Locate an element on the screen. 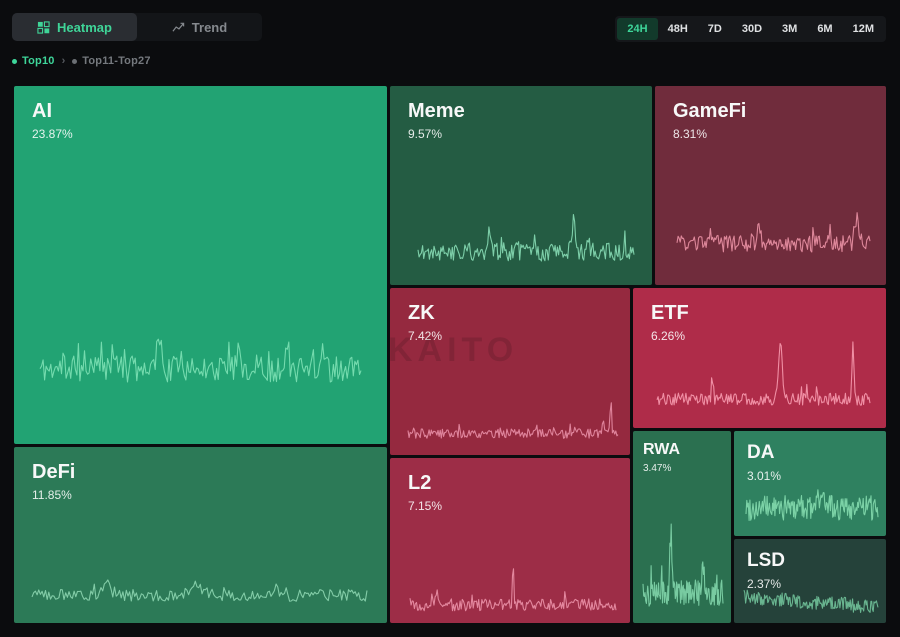 This screenshot has height=637, width=900. tile-rwa-title: RWA is located at coordinates (662, 449).